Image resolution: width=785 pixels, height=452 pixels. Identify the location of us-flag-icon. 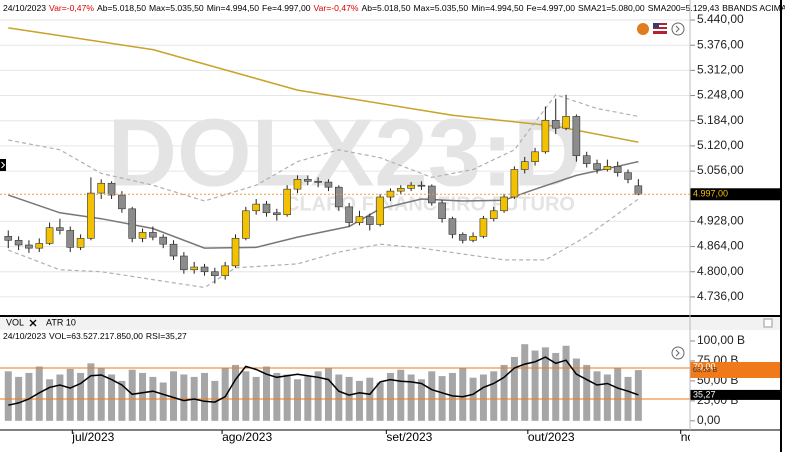
(660, 28).